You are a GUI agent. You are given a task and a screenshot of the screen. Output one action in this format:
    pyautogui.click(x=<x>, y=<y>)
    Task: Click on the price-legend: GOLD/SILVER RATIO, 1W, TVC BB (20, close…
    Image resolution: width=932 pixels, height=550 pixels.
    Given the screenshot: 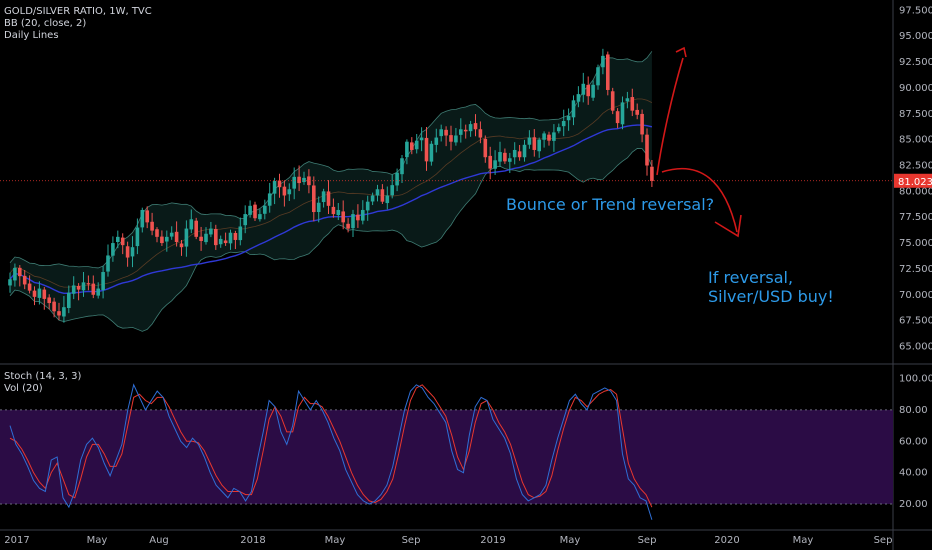 What is the action you would take?
    pyautogui.click(x=78, y=24)
    